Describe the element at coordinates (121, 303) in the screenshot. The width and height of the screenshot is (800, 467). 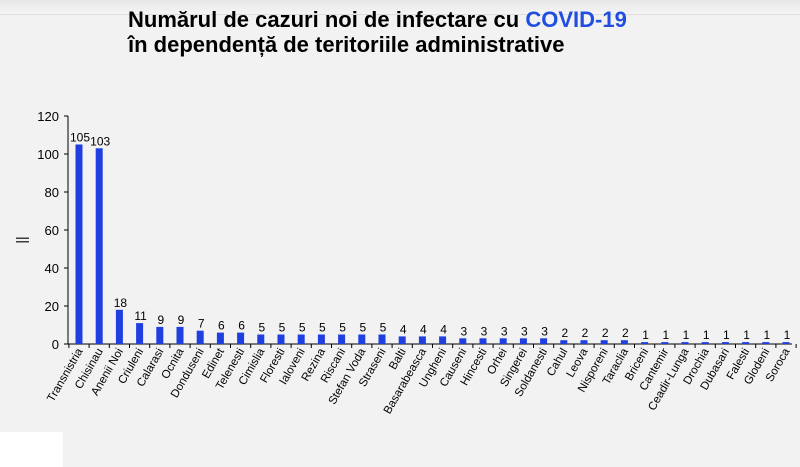
I see `data-label: 18` at that location.